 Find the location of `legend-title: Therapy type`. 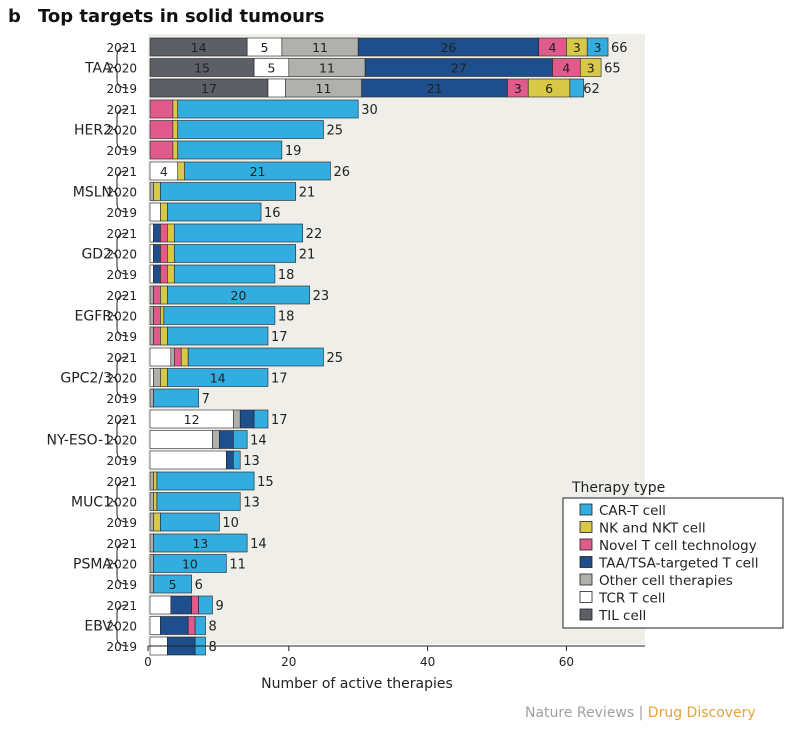

legend-title: Therapy type is located at coordinates (618, 488).